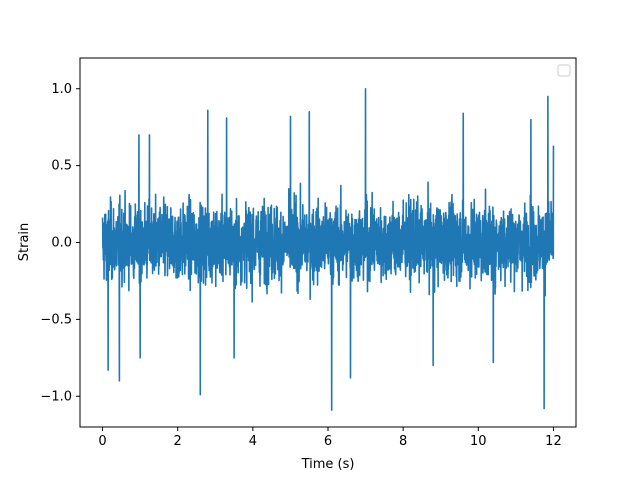 The image size is (640, 480). What do you see at coordinates (328, 464) in the screenshot?
I see `x-axis-label: Time (s)` at bounding box center [328, 464].